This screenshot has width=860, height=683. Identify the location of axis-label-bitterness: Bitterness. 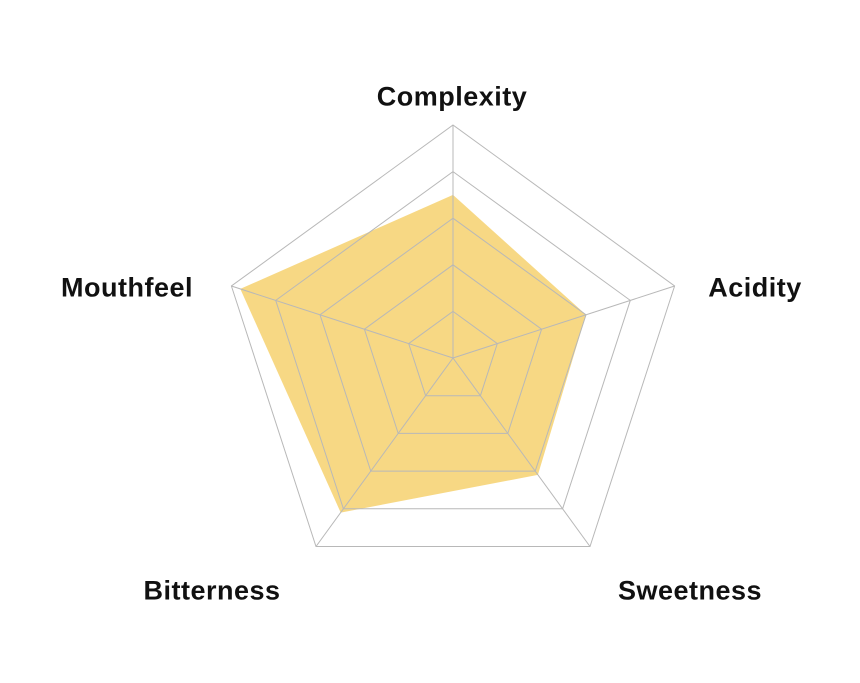
(212, 590).